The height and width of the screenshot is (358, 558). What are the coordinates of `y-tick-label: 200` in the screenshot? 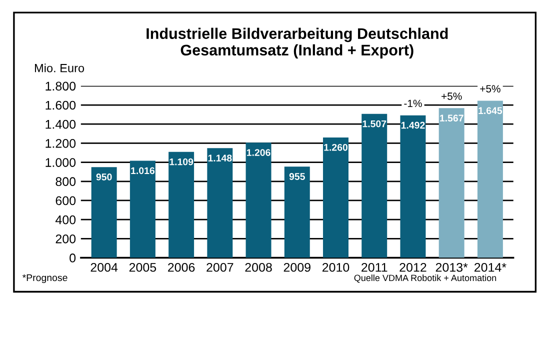 It's located at (66, 239).